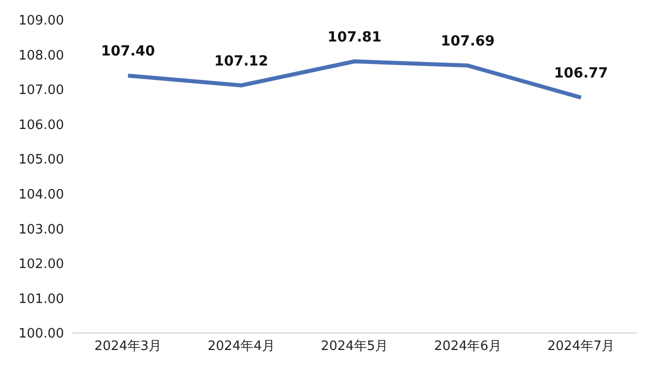  Describe the element at coordinates (41, 160) in the screenshot. I see `y-tick-label: 105.00` at that location.